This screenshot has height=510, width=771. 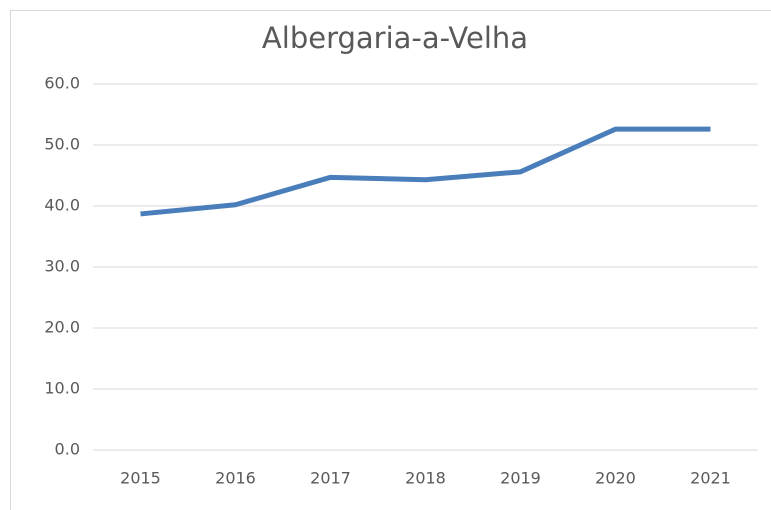 What do you see at coordinates (62, 205) in the screenshot?
I see `y-tick-label: 40.0` at bounding box center [62, 205].